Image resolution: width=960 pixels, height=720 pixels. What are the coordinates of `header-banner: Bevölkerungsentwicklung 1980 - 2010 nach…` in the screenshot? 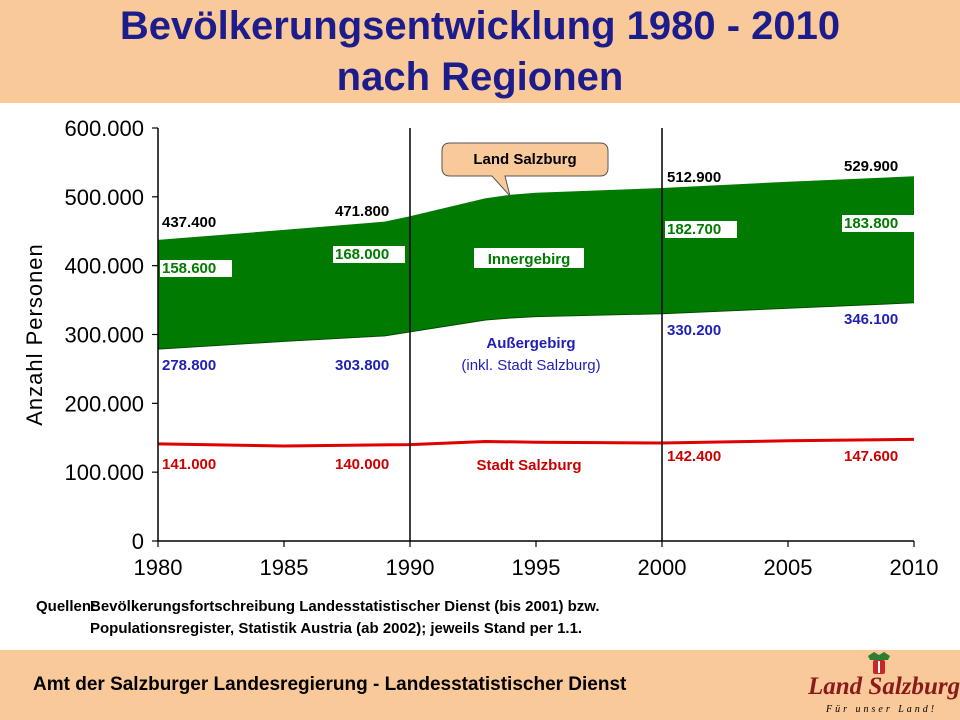 It's located at (480, 51).